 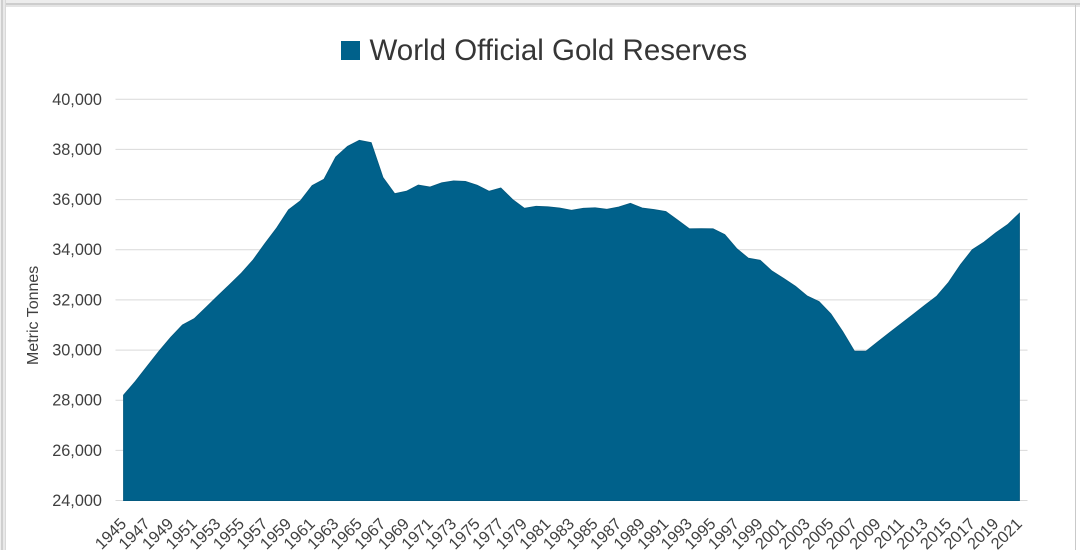 I want to click on svg-text: 34,000, so click(x=77, y=250).